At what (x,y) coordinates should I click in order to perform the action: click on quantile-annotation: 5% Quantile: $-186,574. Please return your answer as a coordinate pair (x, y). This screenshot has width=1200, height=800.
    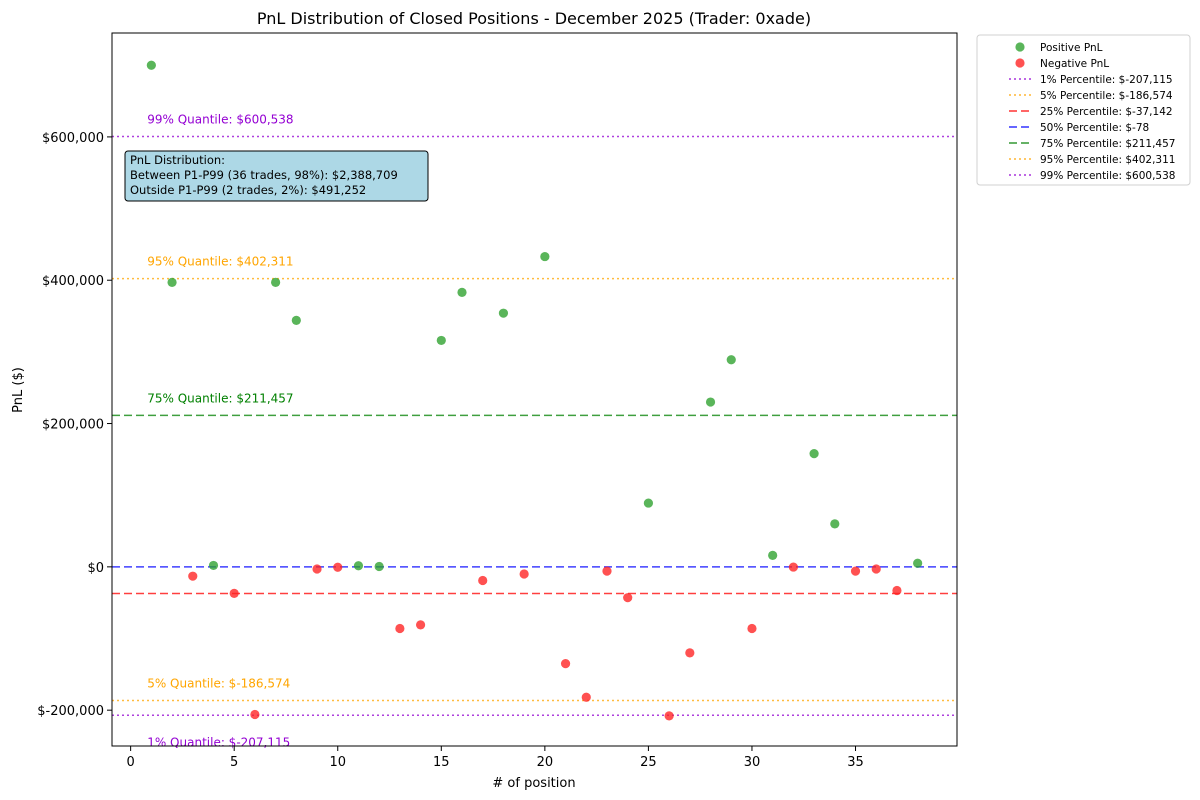
    Looking at the image, I should click on (218, 684).